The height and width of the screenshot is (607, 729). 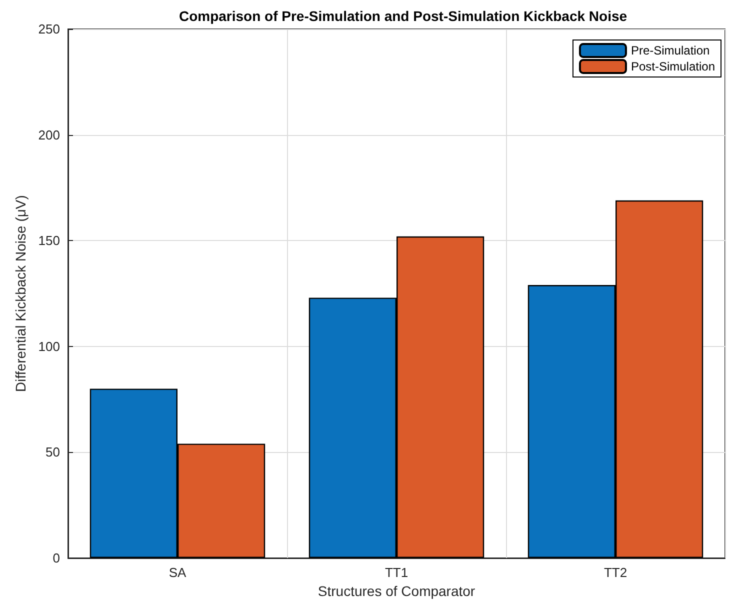 What do you see at coordinates (49, 134) in the screenshot?
I see `y-tick-label: 200` at bounding box center [49, 134].